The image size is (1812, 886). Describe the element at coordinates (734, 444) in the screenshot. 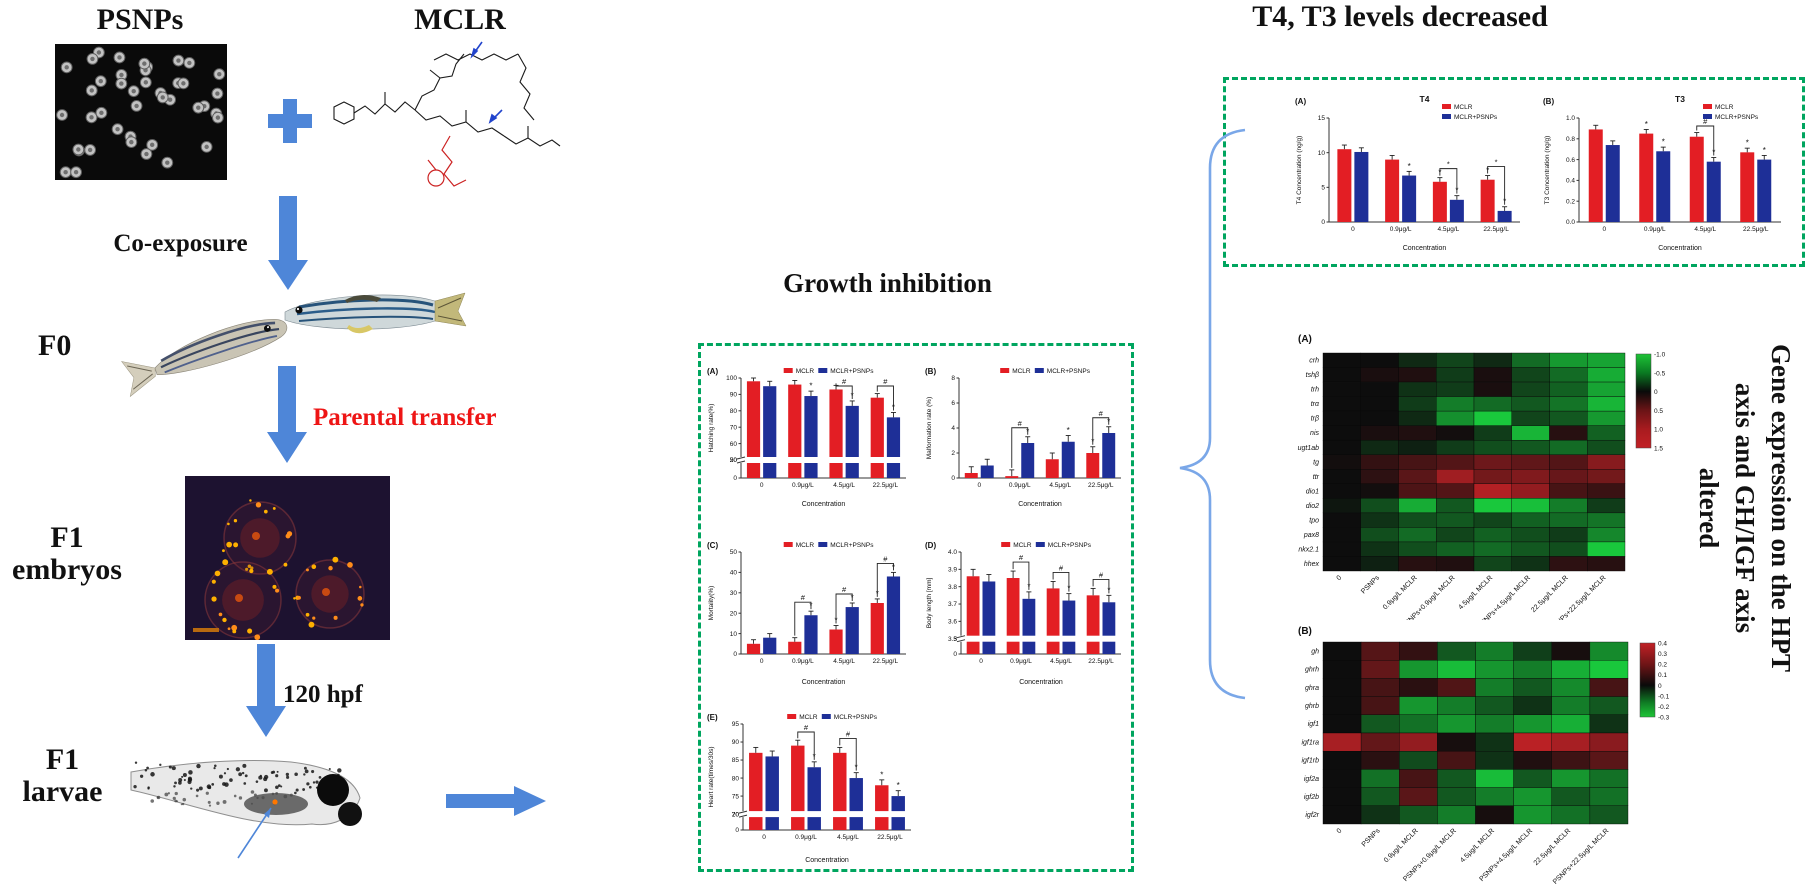

I see `svg-text: 60` at that location.